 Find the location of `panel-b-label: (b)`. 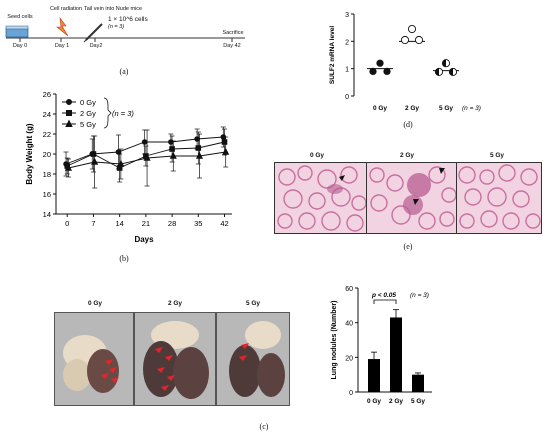

panel-b-label: (b) is located at coordinates (124, 258).